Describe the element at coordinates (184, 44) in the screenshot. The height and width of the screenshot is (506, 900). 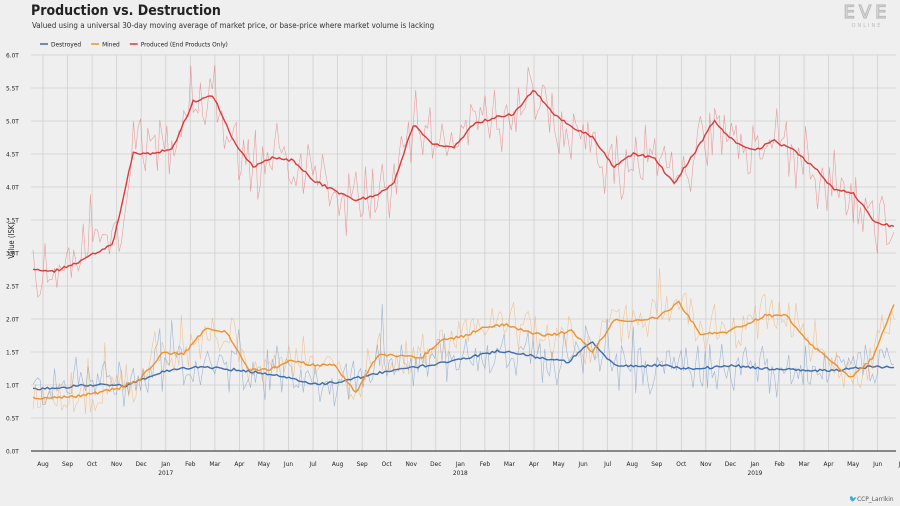
I see `legend-label: Produced (End Products Only)` at that location.